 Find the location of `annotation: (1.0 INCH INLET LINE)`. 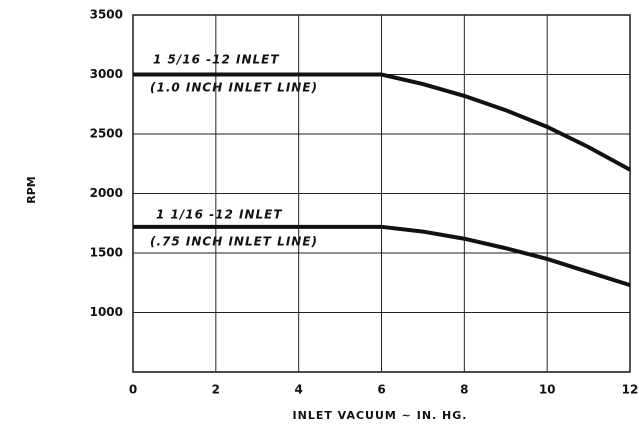

annotation: (1.0 INCH INLET LINE) is located at coordinates (234, 88).